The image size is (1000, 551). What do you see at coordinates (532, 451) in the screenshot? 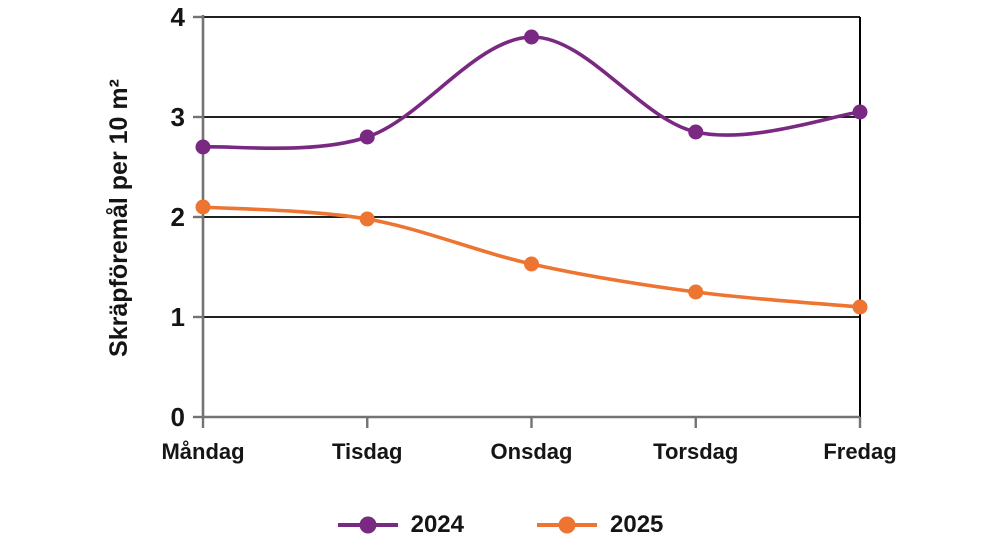
I see `x-category-label: Onsdag` at bounding box center [532, 451].